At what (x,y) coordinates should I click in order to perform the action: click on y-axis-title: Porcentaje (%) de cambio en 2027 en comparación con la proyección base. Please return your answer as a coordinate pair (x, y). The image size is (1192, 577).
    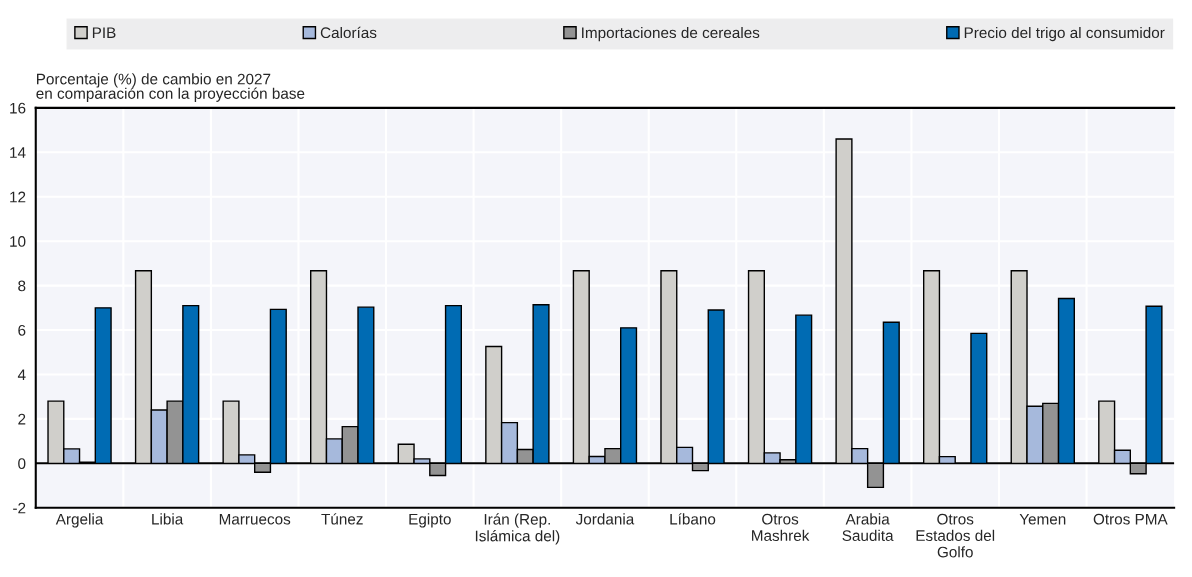
    Looking at the image, I should click on (170, 87).